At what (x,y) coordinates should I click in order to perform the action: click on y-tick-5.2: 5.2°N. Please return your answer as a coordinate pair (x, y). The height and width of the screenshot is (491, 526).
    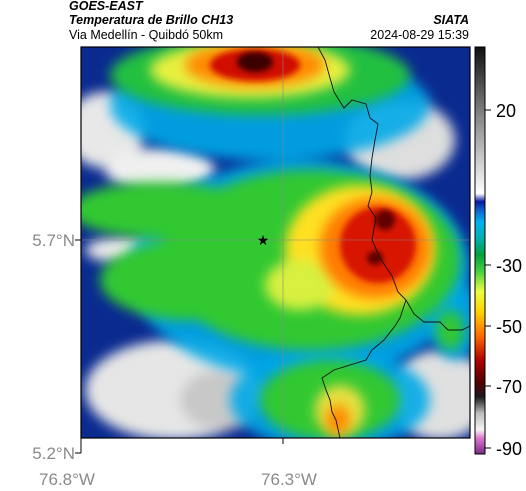
    Looking at the image, I should click on (53, 453).